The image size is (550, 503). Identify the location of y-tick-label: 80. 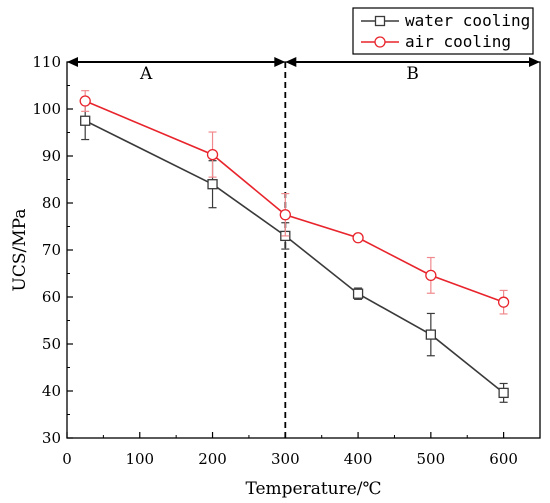
(51, 203).